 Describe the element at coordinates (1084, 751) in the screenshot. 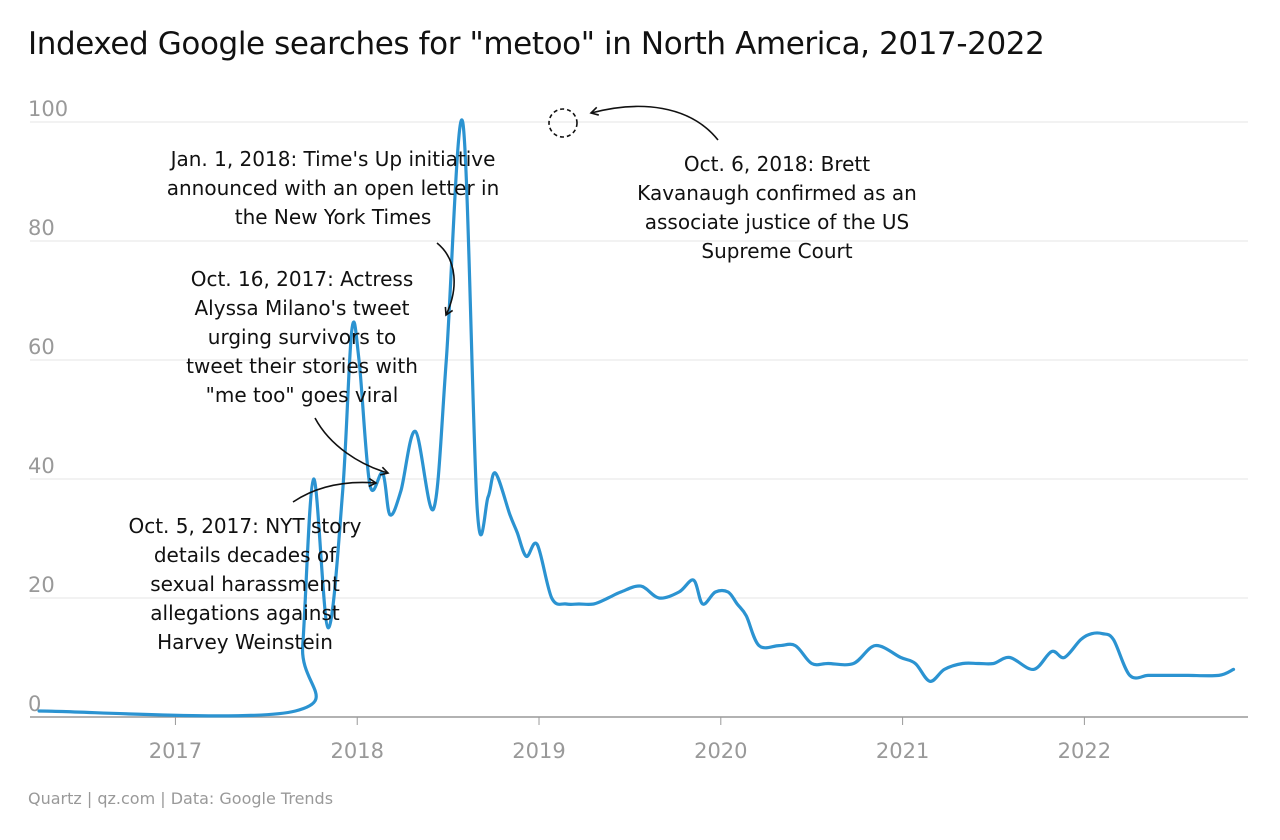

I see `x-tick-label: 2022` at that location.